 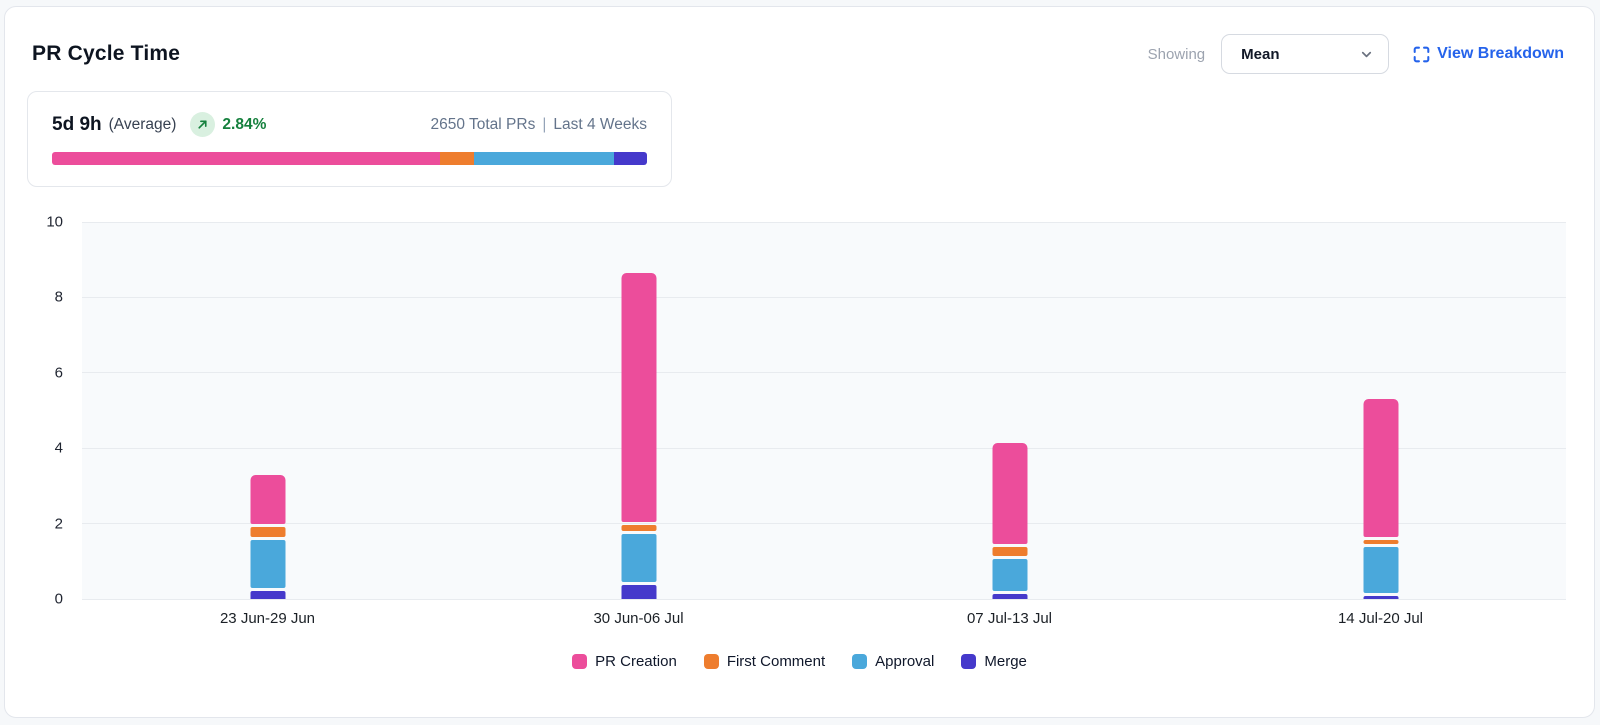 What do you see at coordinates (630, 158) in the screenshot?
I see `distribution-segment-merge` at bounding box center [630, 158].